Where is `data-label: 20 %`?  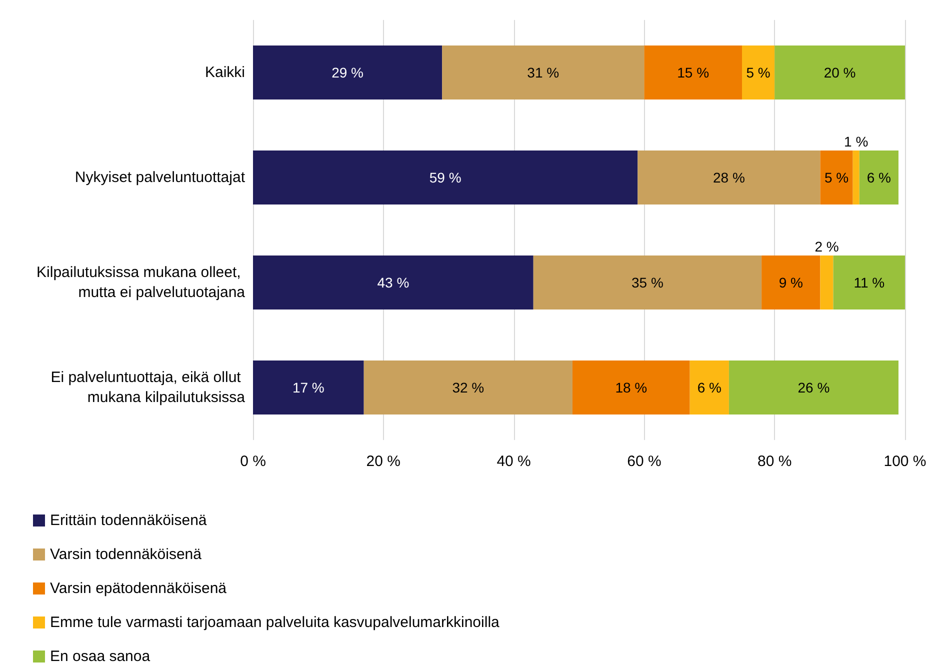 data-label: 20 % is located at coordinates (840, 72).